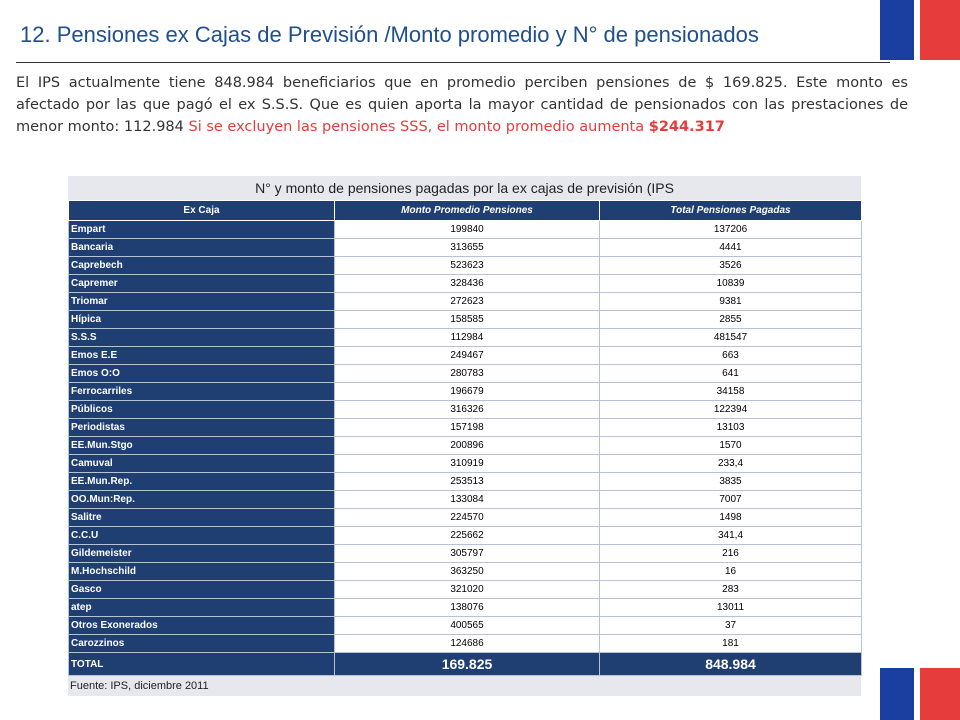 The image size is (960, 720). I want to click on table-row: Camuval 310919 233,4, so click(465, 463).